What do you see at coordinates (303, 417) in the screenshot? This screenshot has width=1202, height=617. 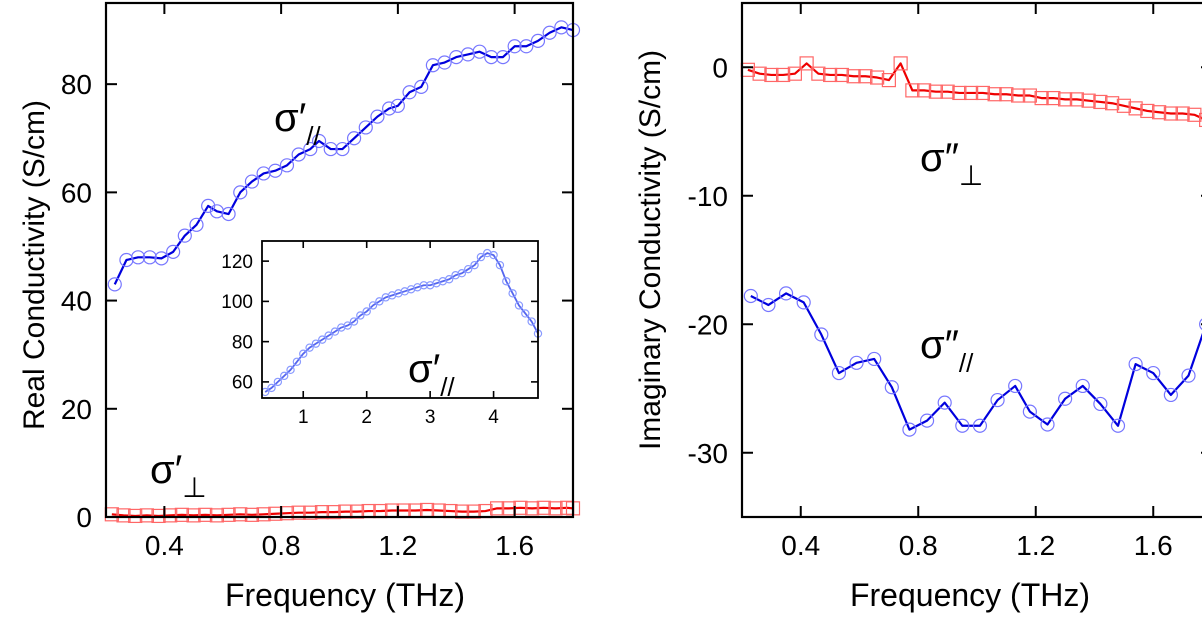 I see `x-tick-label: 1` at bounding box center [303, 417].